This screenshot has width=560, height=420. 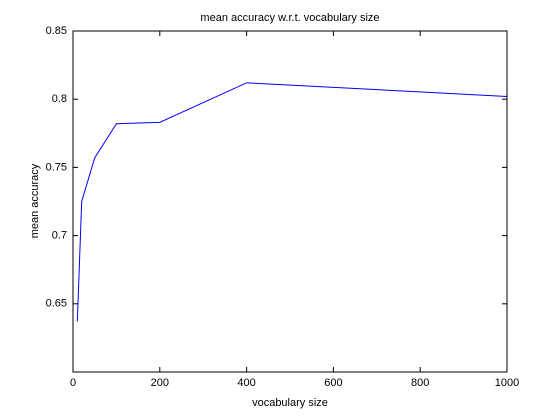 What do you see at coordinates (420, 383) in the screenshot?
I see `x-tick-label: 800` at bounding box center [420, 383].